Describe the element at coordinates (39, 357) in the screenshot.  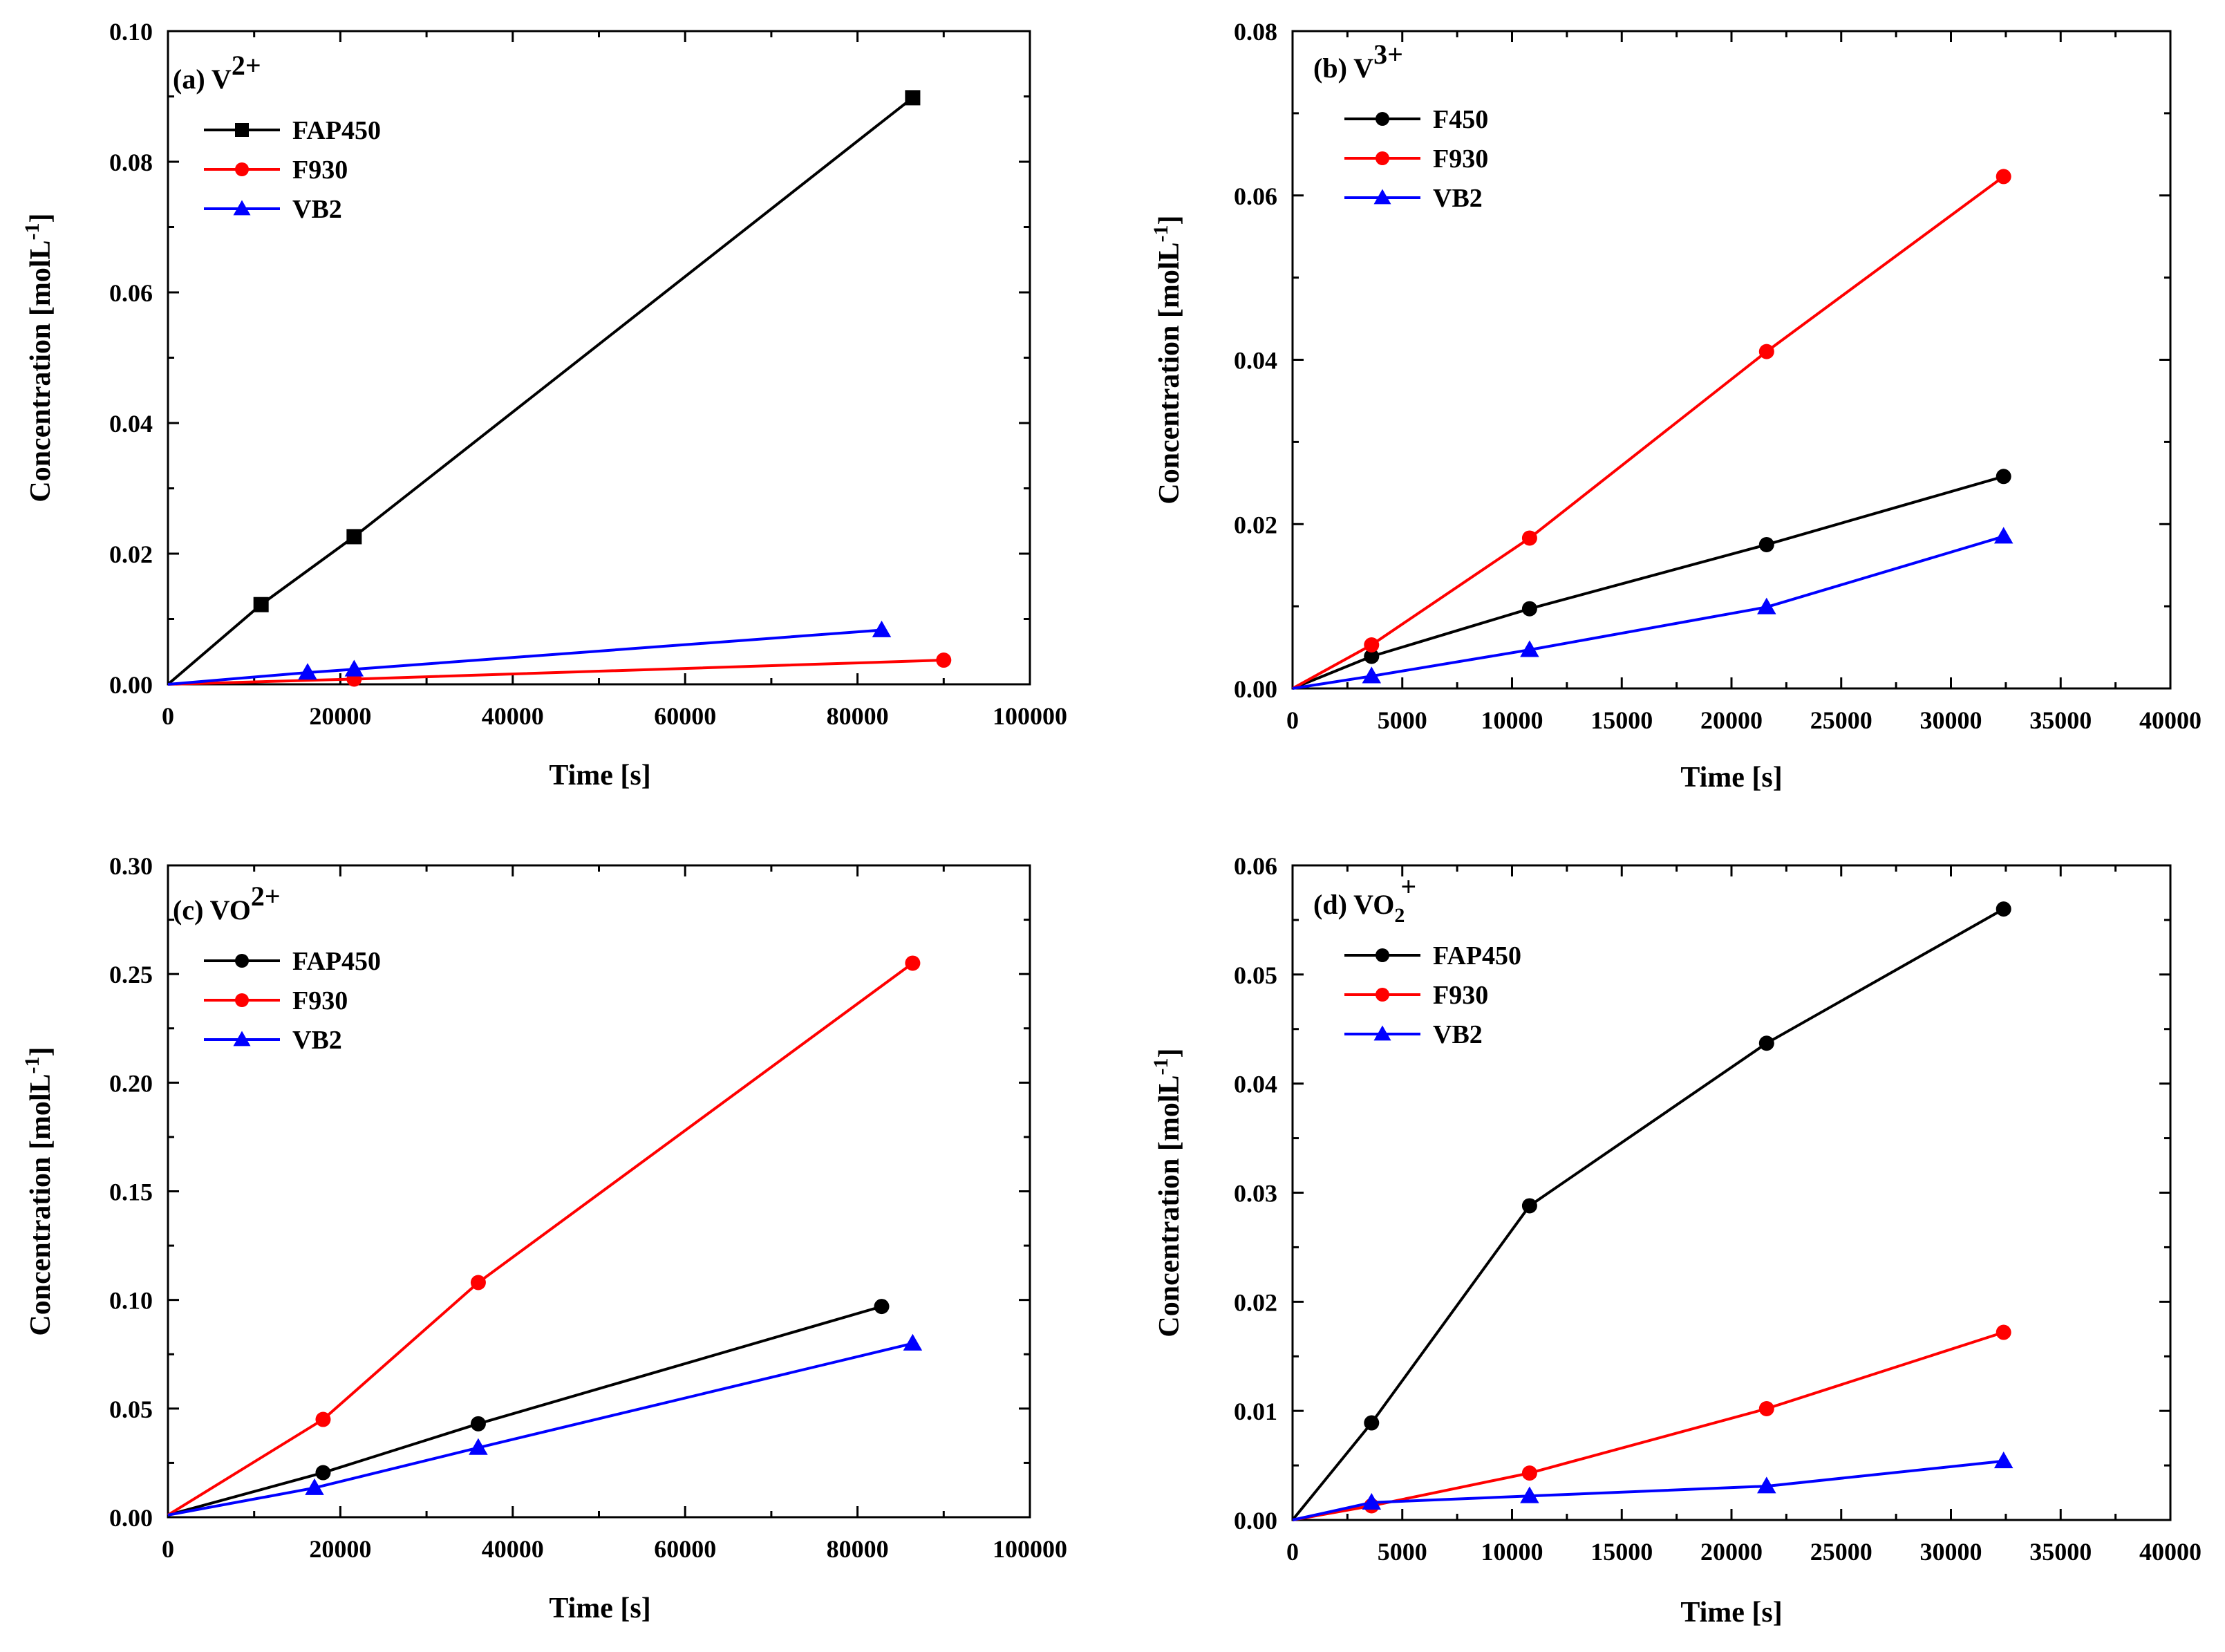
I see `y-axis-label: Concentration [molL-1]` at that location.